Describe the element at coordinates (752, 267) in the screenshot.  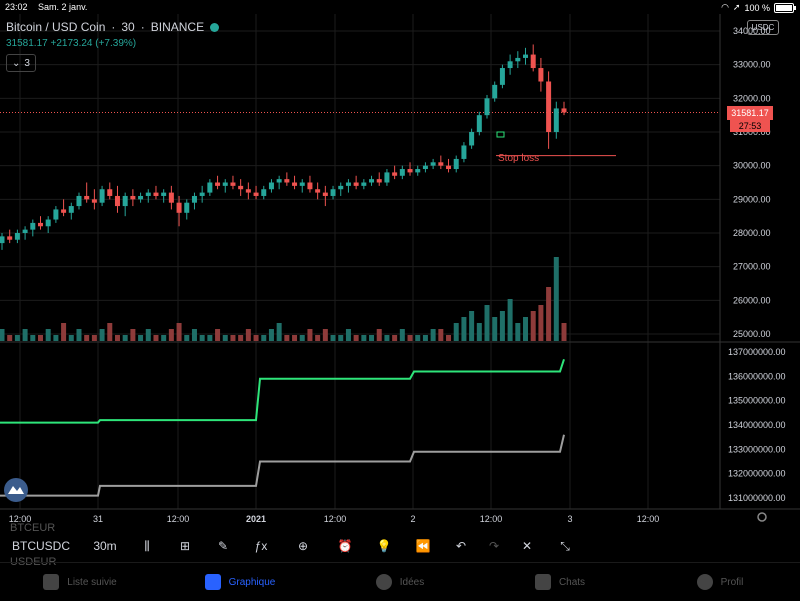
I see `price-tick-label: 27000.00` at that location.